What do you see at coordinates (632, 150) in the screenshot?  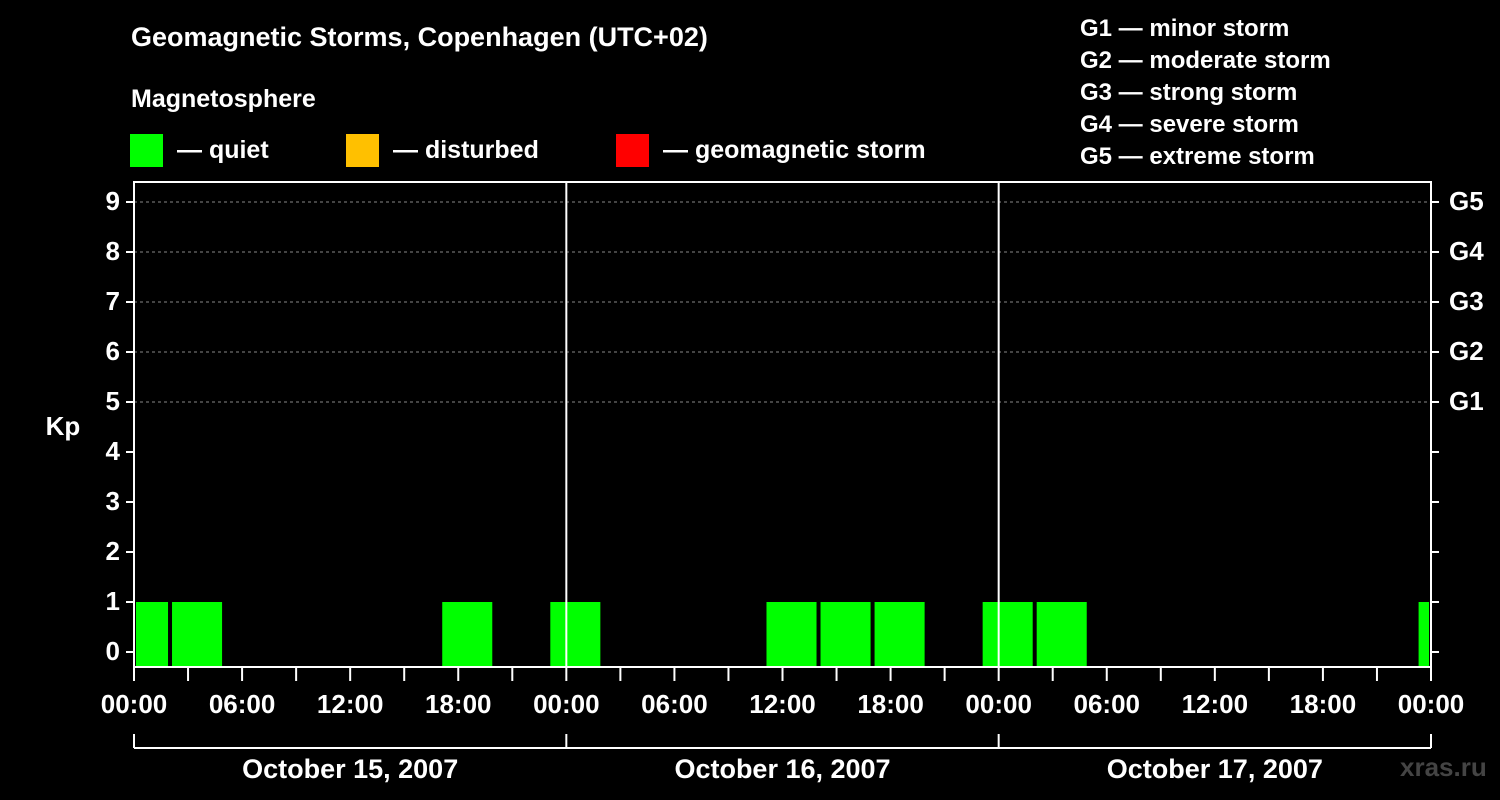 I see `legend-storm-swatch` at bounding box center [632, 150].